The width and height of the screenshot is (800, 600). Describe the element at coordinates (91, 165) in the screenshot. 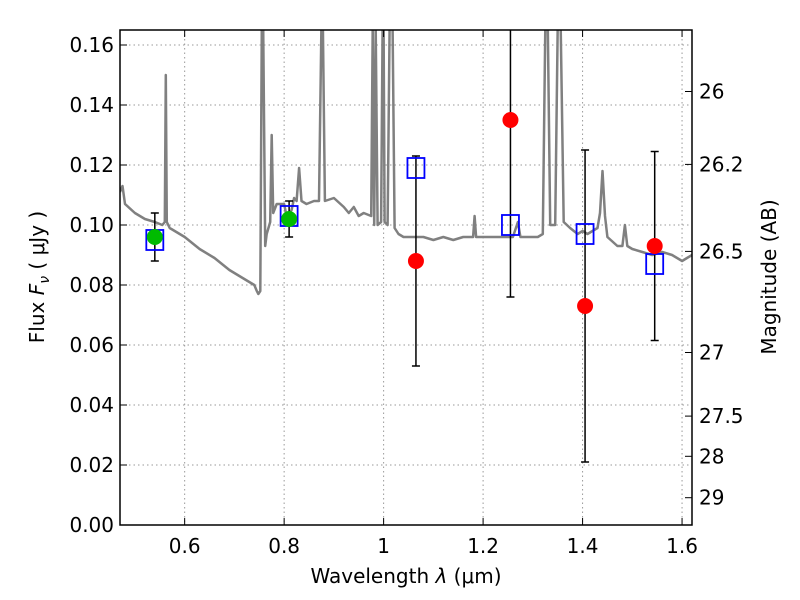

I see `y-tick-label: 0.12` at that location.